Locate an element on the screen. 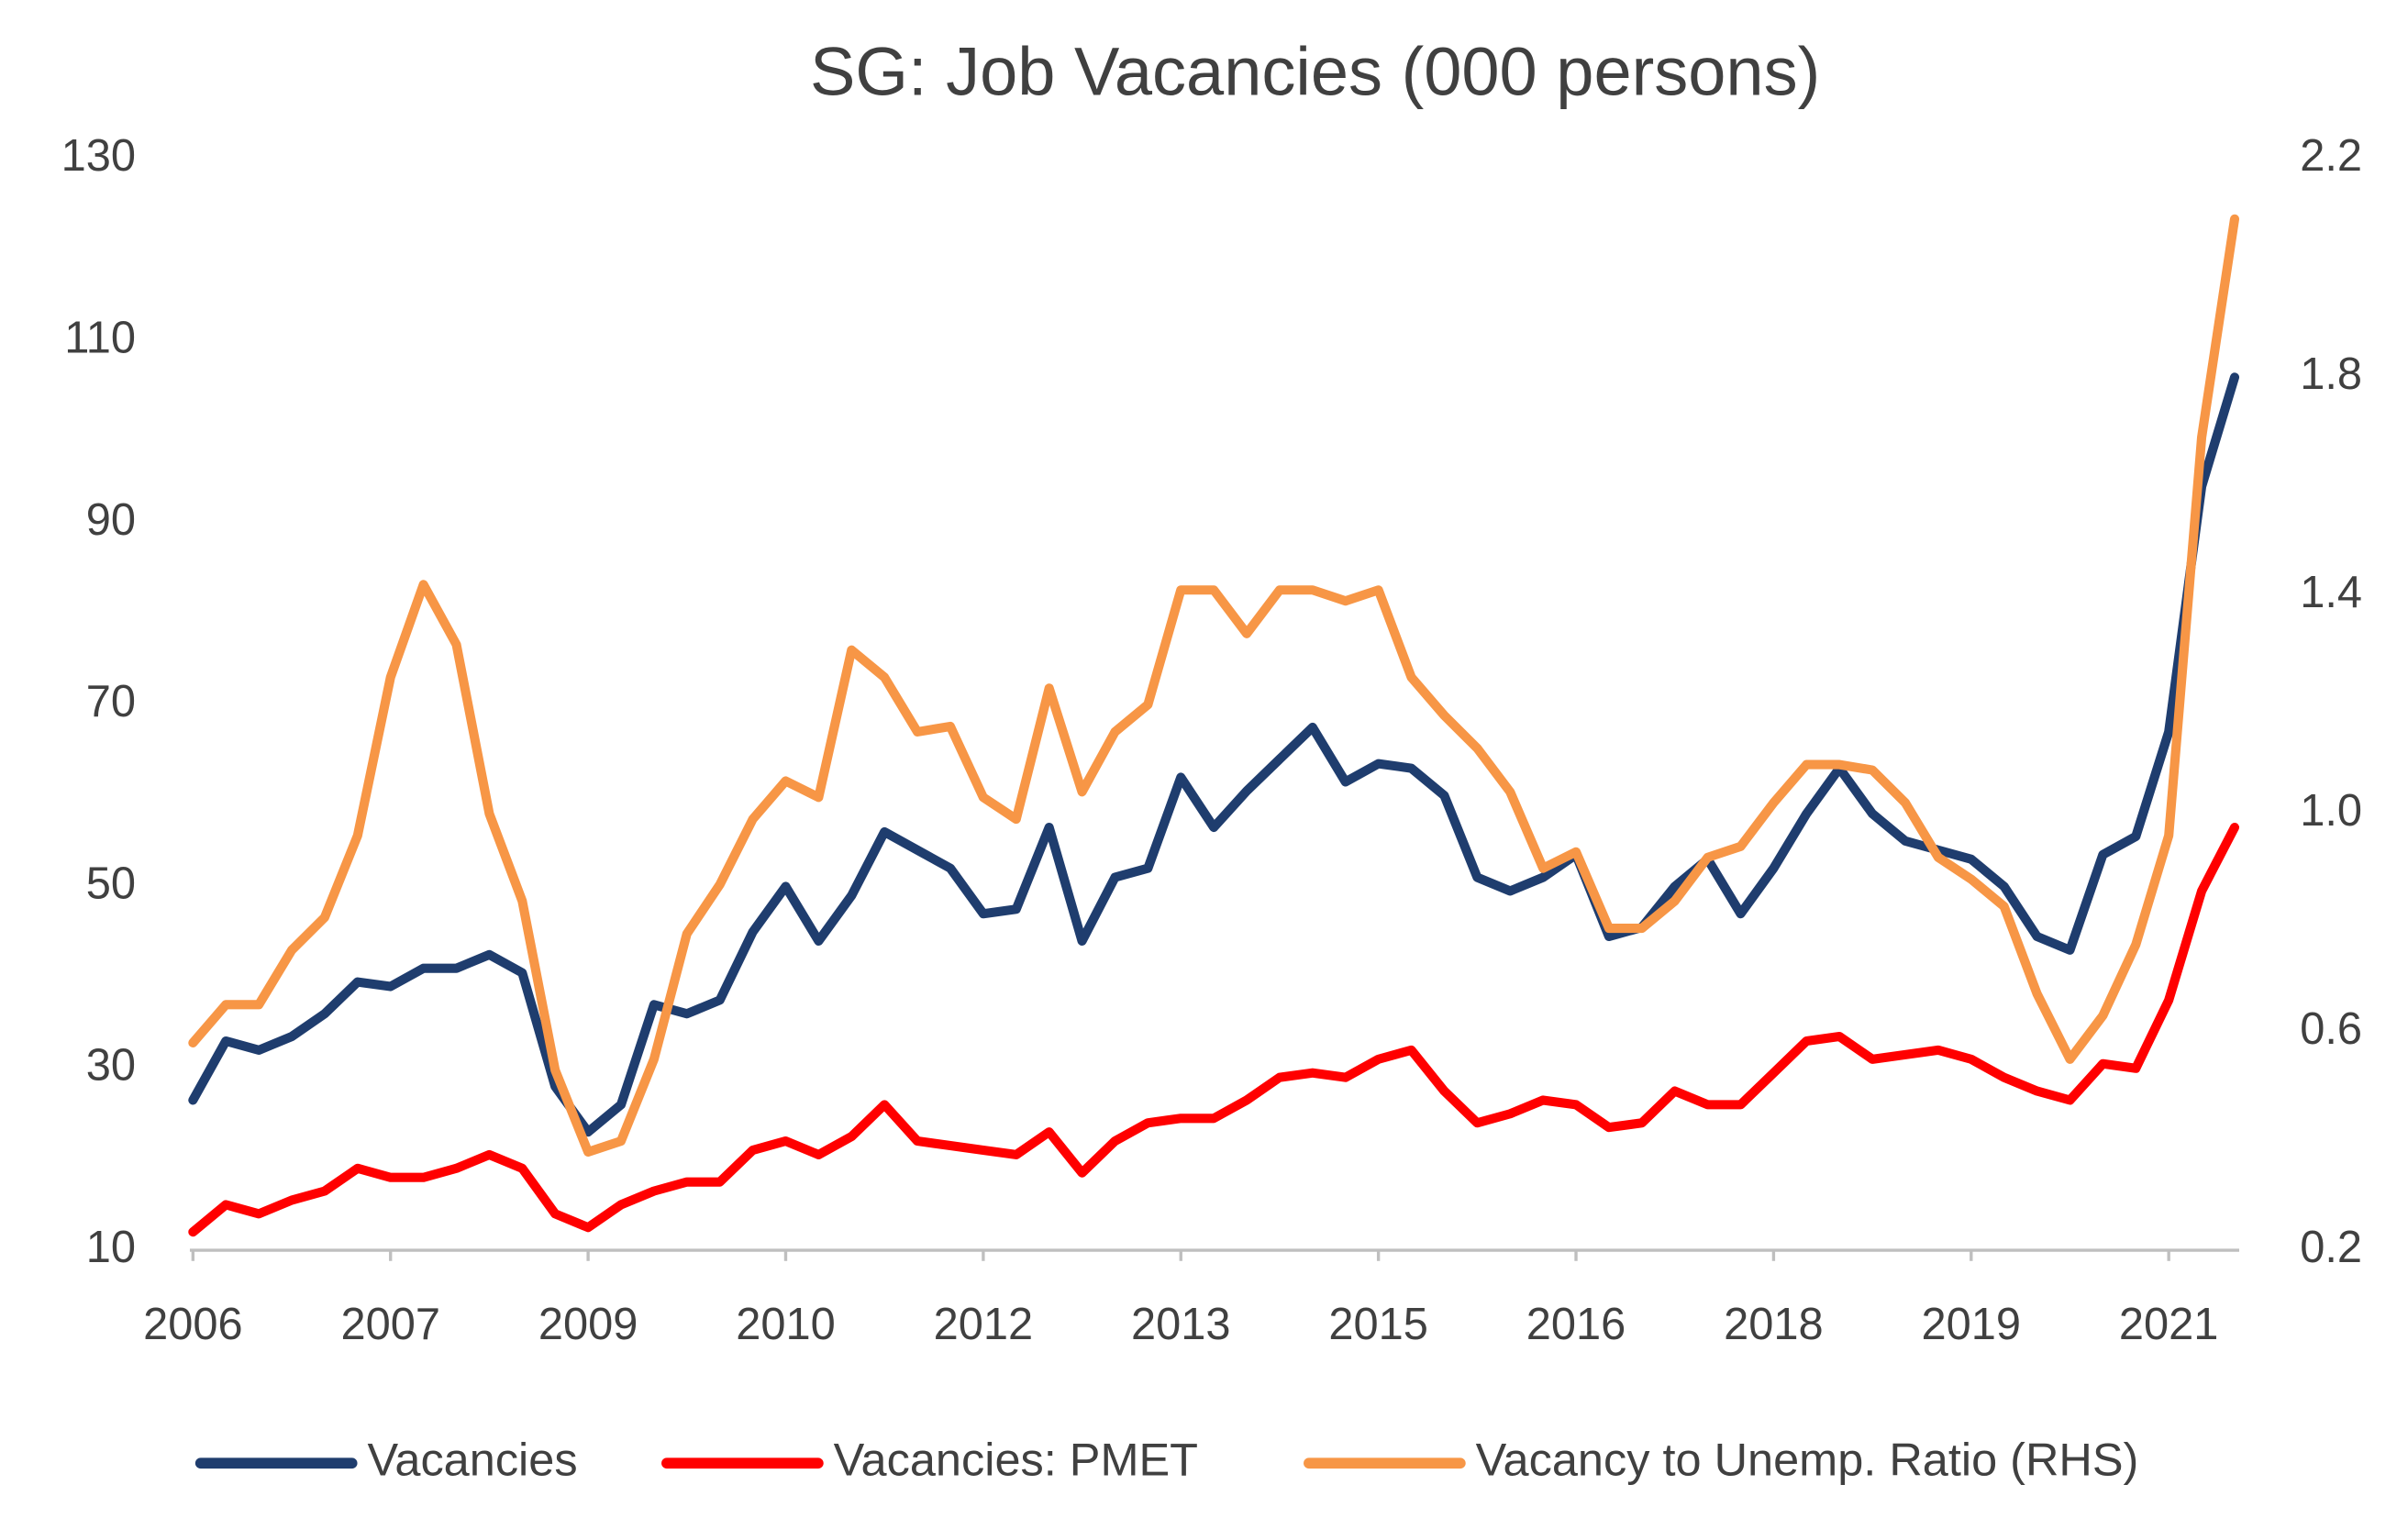 Image resolution: width=2408 pixels, height=1518 pixels. chart-title: SG: Job Vacancies (000 persons) is located at coordinates (1315, 72).